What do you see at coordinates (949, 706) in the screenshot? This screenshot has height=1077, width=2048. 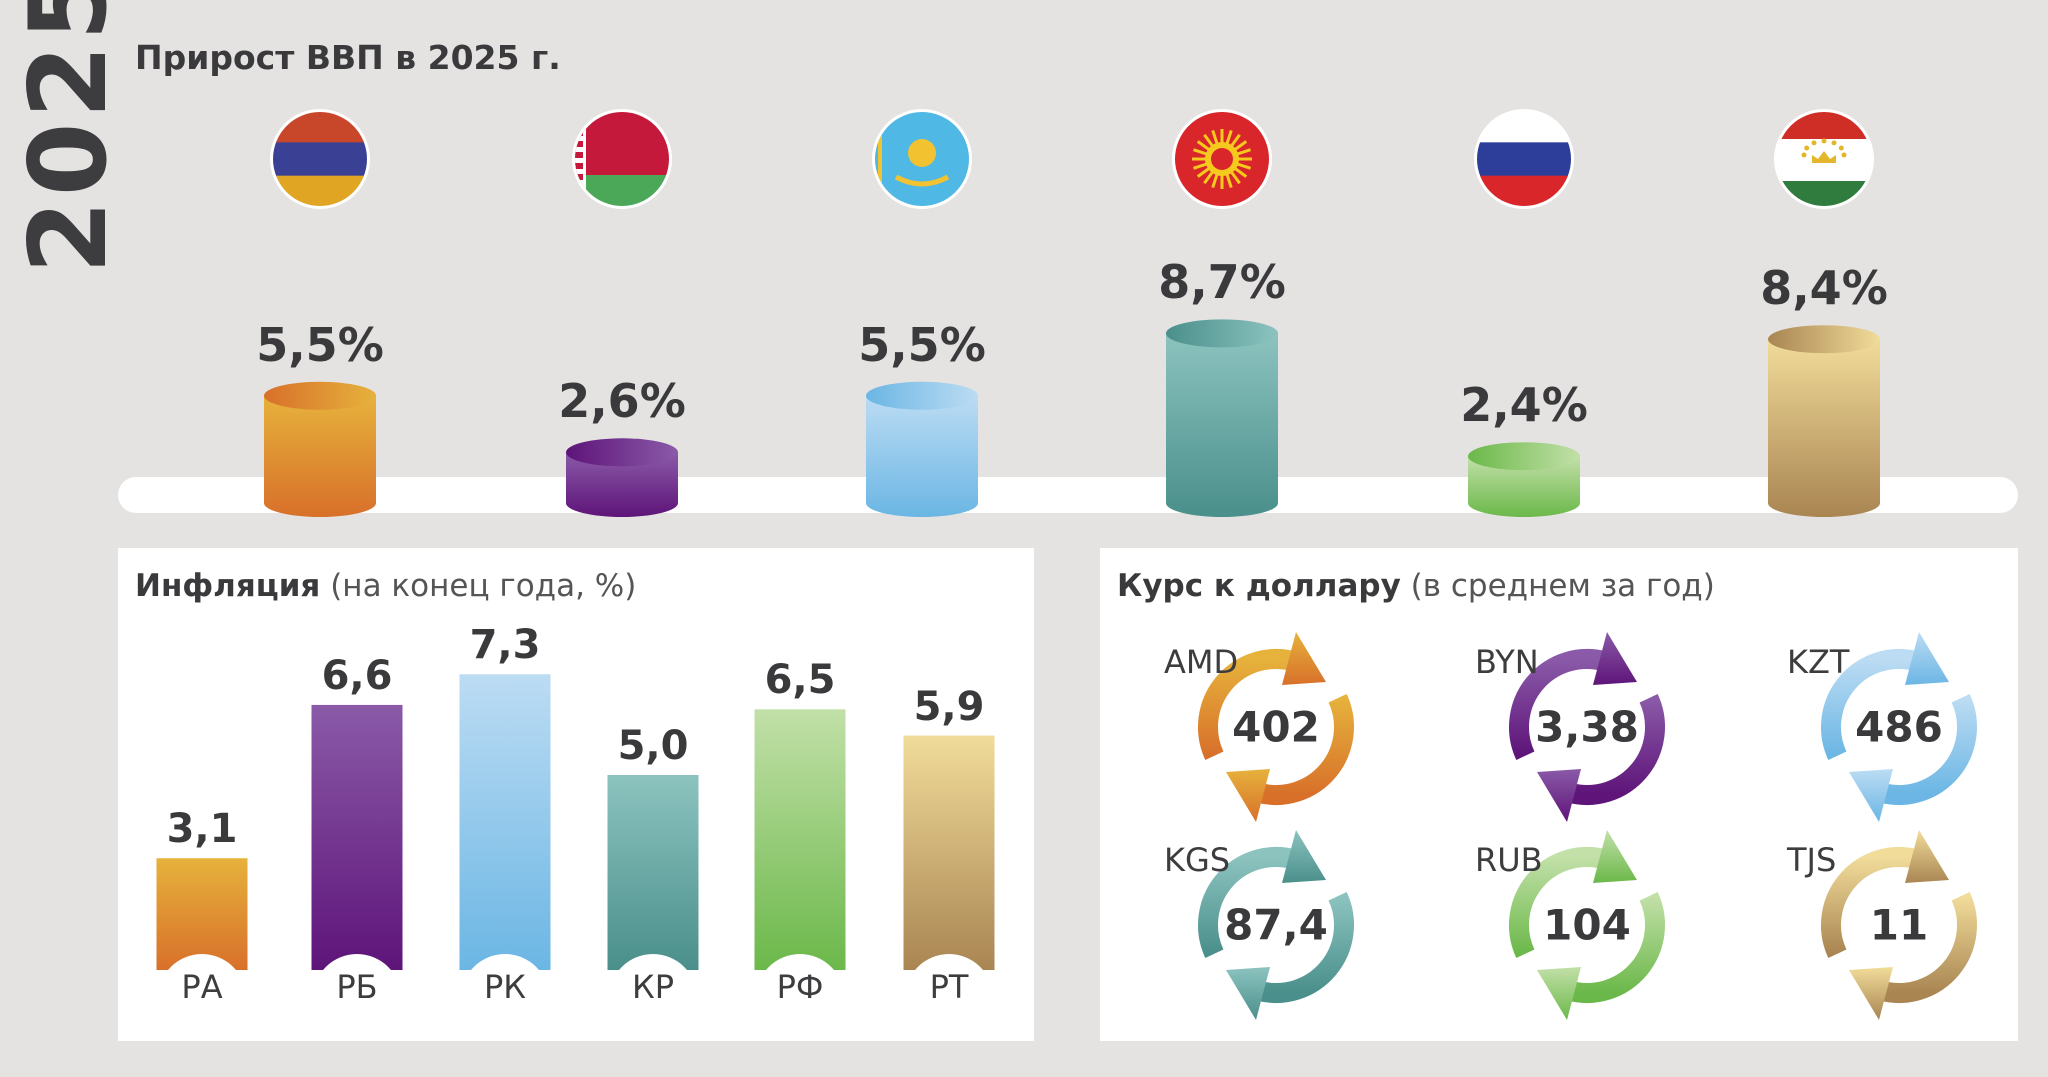 I see `inflation-value-label: 5,9` at bounding box center [949, 706].